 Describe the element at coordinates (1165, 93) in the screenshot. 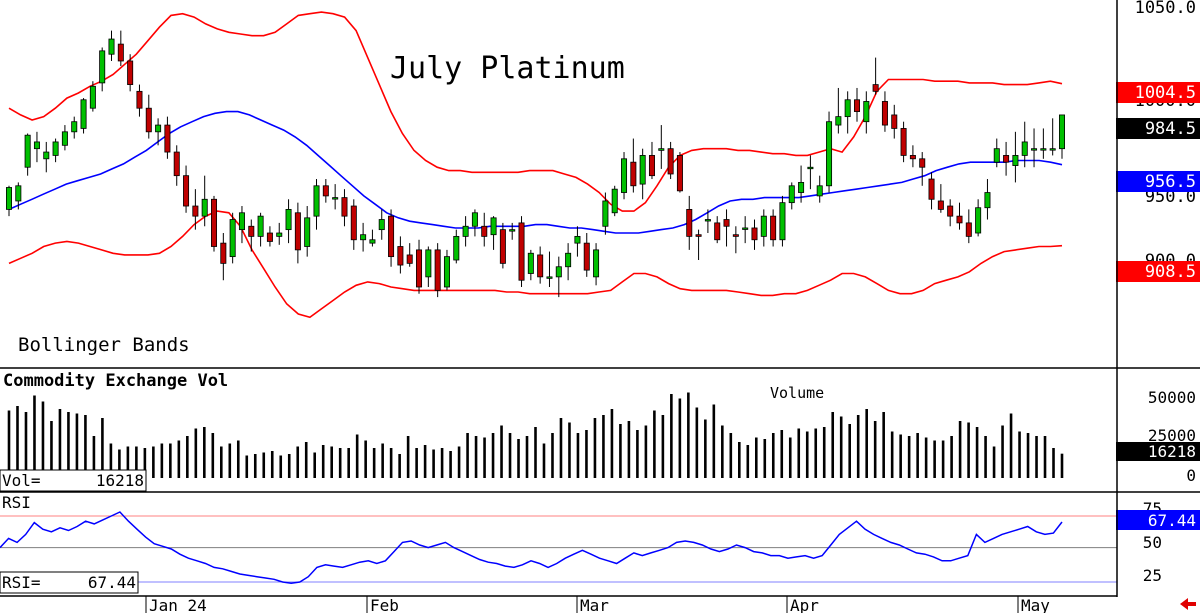

I see `badge-upper-label: 1004.5` at that location.